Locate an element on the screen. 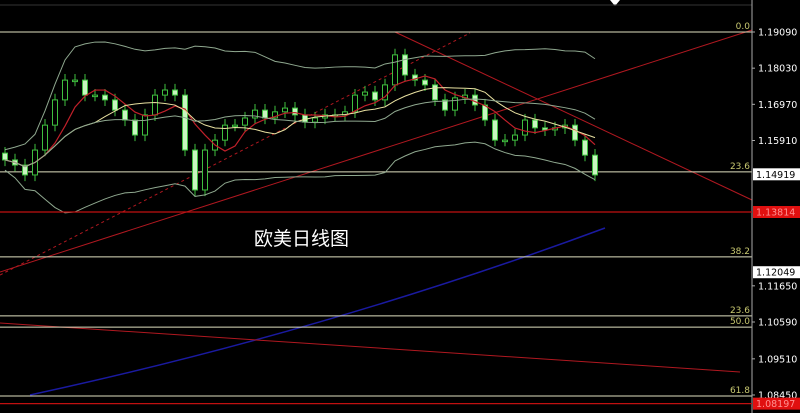  y-tick-label: 1.11650 is located at coordinates (777, 286).